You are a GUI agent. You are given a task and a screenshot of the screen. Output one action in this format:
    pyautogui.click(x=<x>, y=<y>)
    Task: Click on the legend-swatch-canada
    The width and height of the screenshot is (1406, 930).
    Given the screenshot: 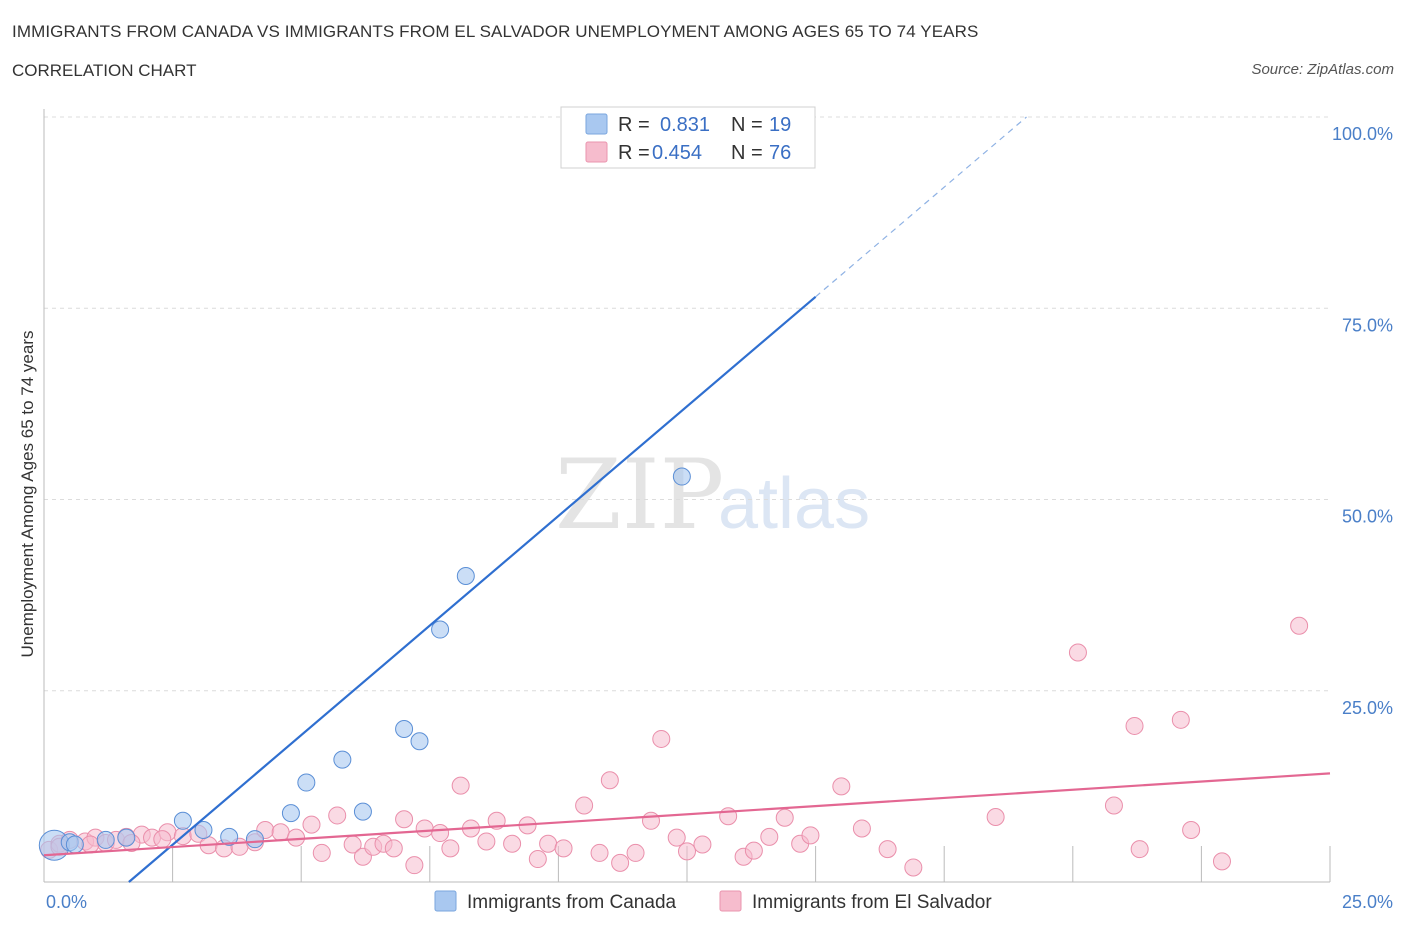 What is the action you would take?
    pyautogui.click(x=596, y=124)
    